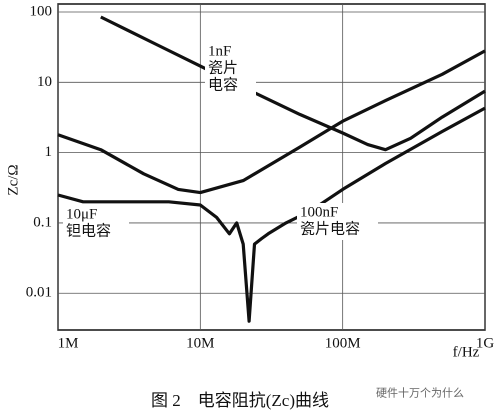 This screenshot has height=415, width=500. Describe the element at coordinates (81, 214) in the screenshot. I see `series-label: 10μF` at that location.